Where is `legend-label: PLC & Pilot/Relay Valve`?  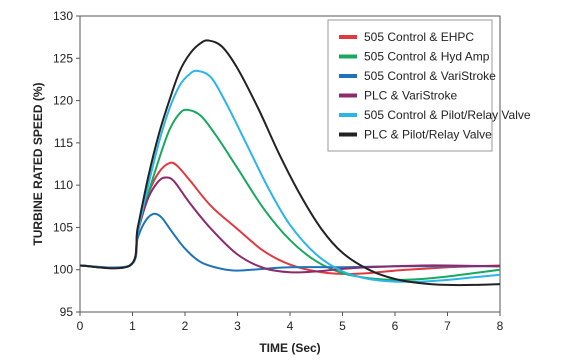 legend-label: PLC & Pilot/Relay Valve is located at coordinates (428, 135).